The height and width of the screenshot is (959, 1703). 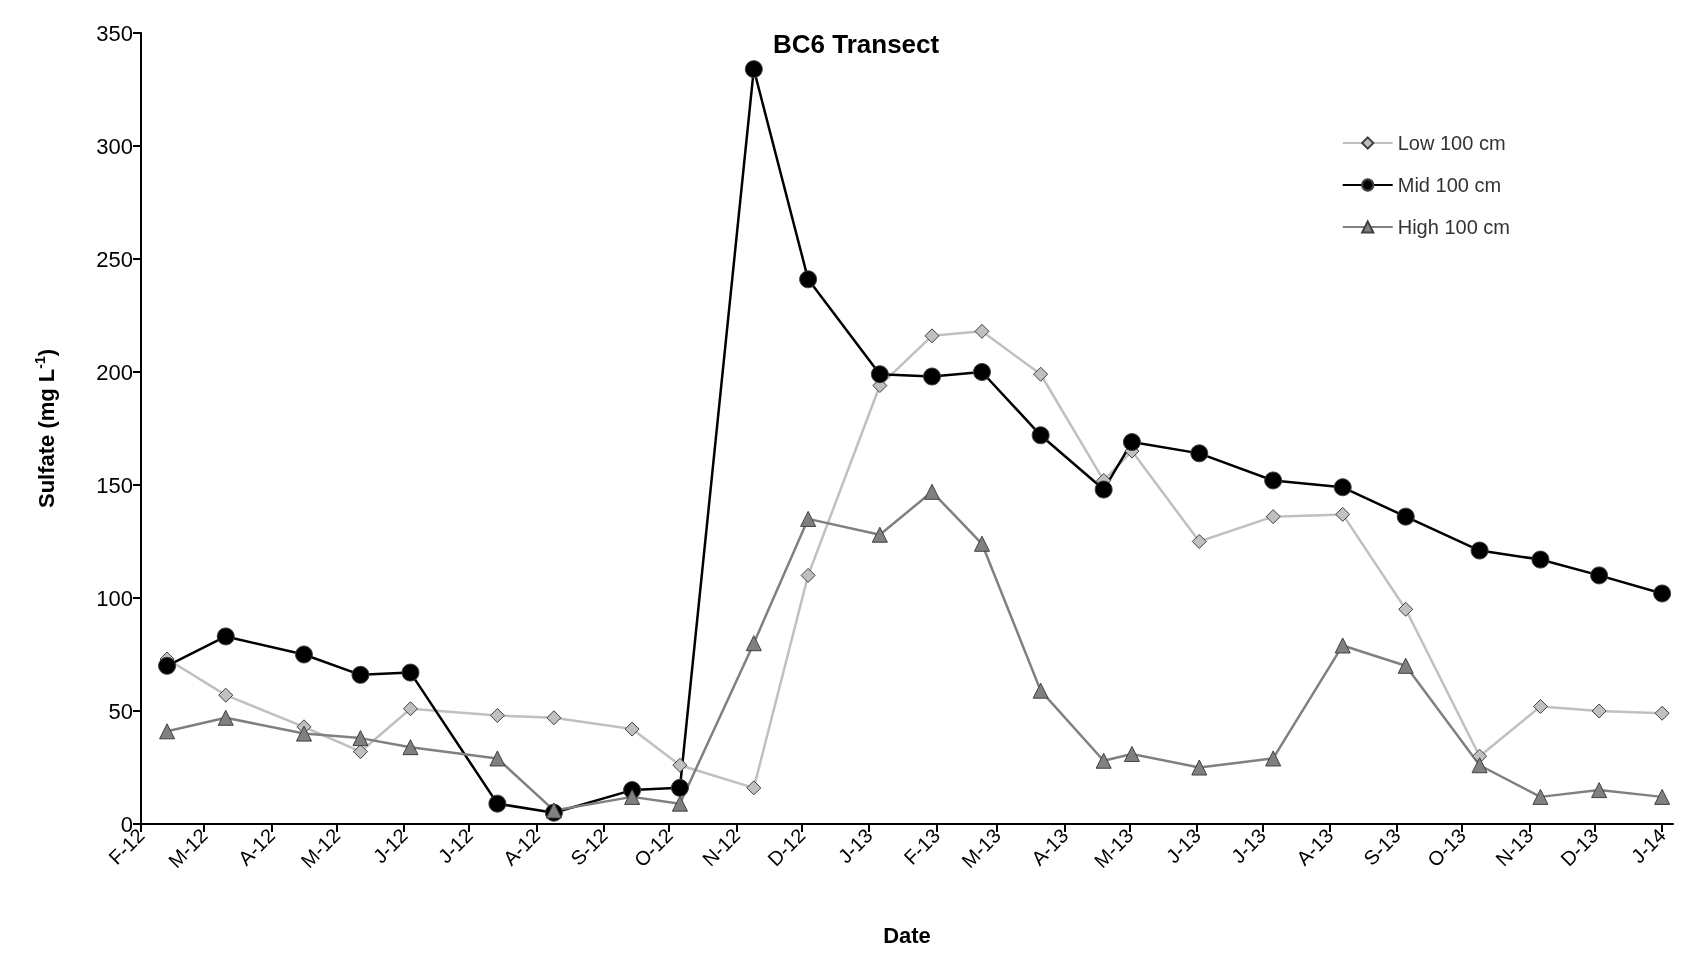 What do you see at coordinates (114, 598) in the screenshot?
I see `y-tick-label: 100` at bounding box center [114, 598].